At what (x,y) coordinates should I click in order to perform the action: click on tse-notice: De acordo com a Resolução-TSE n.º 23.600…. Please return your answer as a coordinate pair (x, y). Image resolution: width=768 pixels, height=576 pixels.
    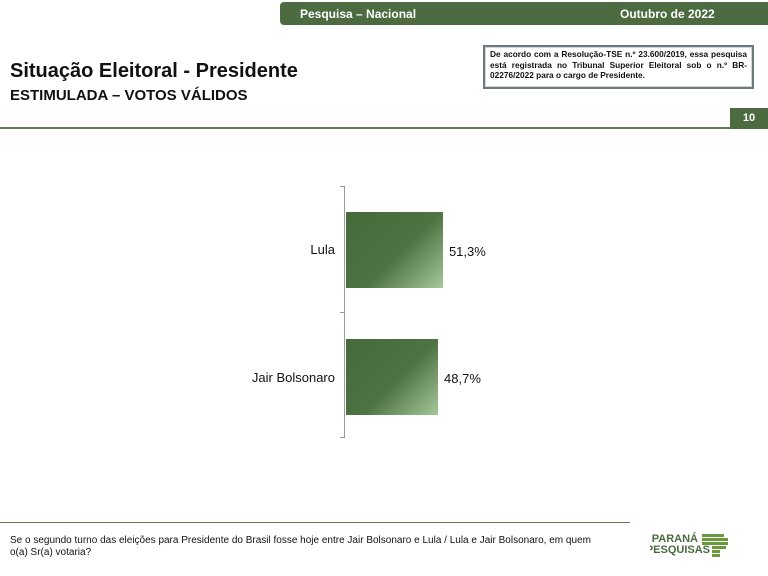
    Looking at the image, I should click on (618, 67).